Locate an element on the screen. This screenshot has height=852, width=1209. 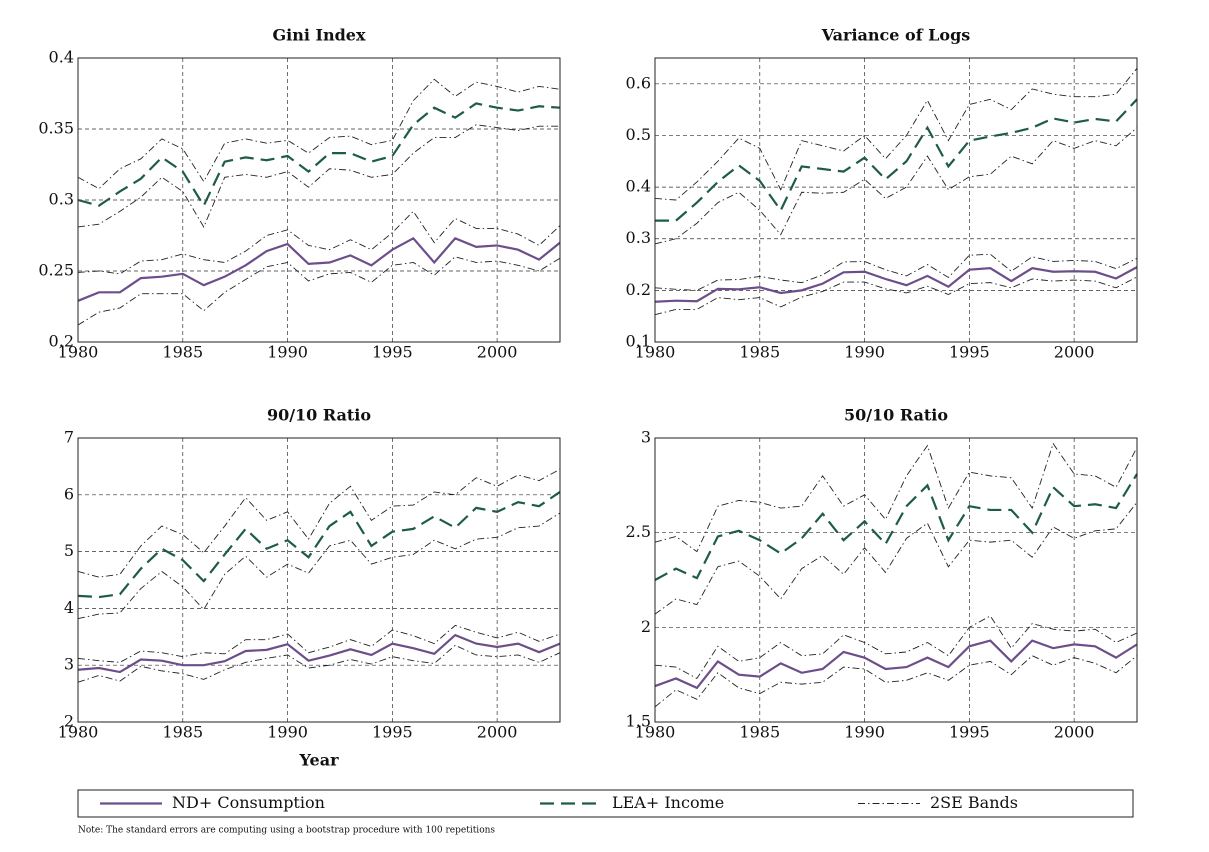
y-tick-label: 0.6 is located at coordinates (638, 82).